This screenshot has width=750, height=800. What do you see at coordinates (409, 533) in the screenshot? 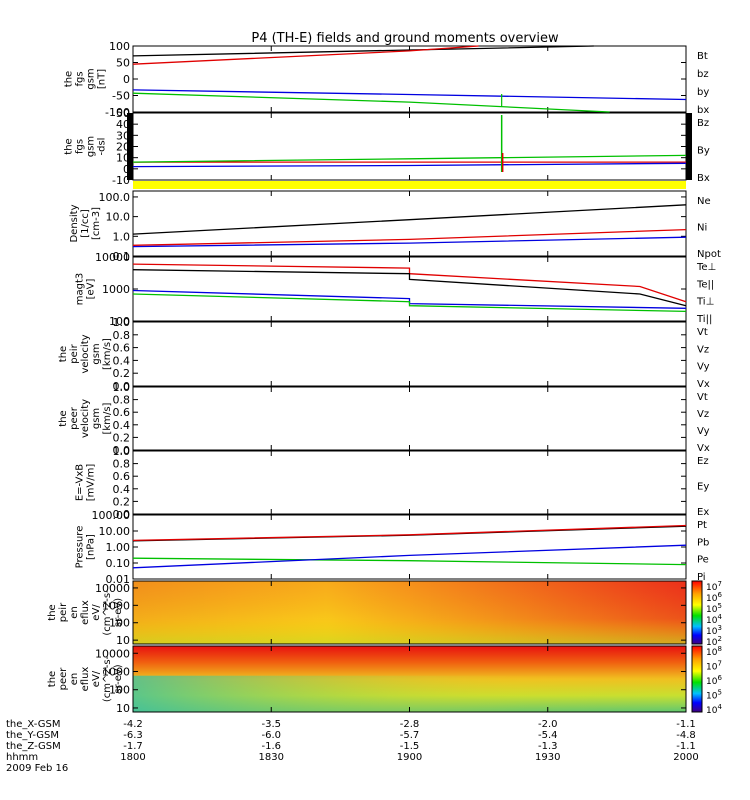
I see `series-line-pb` at bounding box center [409, 533].